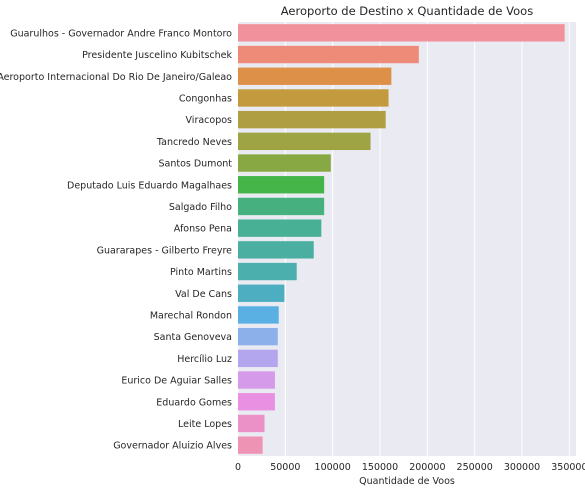 Image resolution: width=585 pixels, height=496 pixels. What do you see at coordinates (200, 207) in the screenshot?
I see `y-tick-label: Salgado Filho` at bounding box center [200, 207].